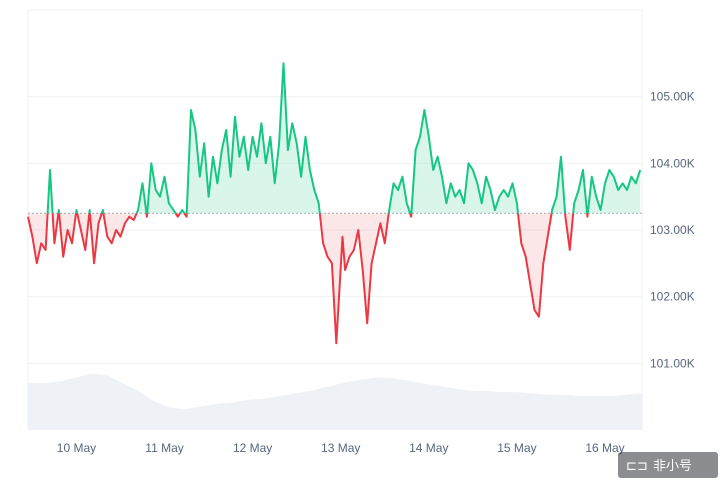 Image resolution: width=720 pixels, height=480 pixels. I want to click on x-tick-label: 13 May, so click(340, 448).